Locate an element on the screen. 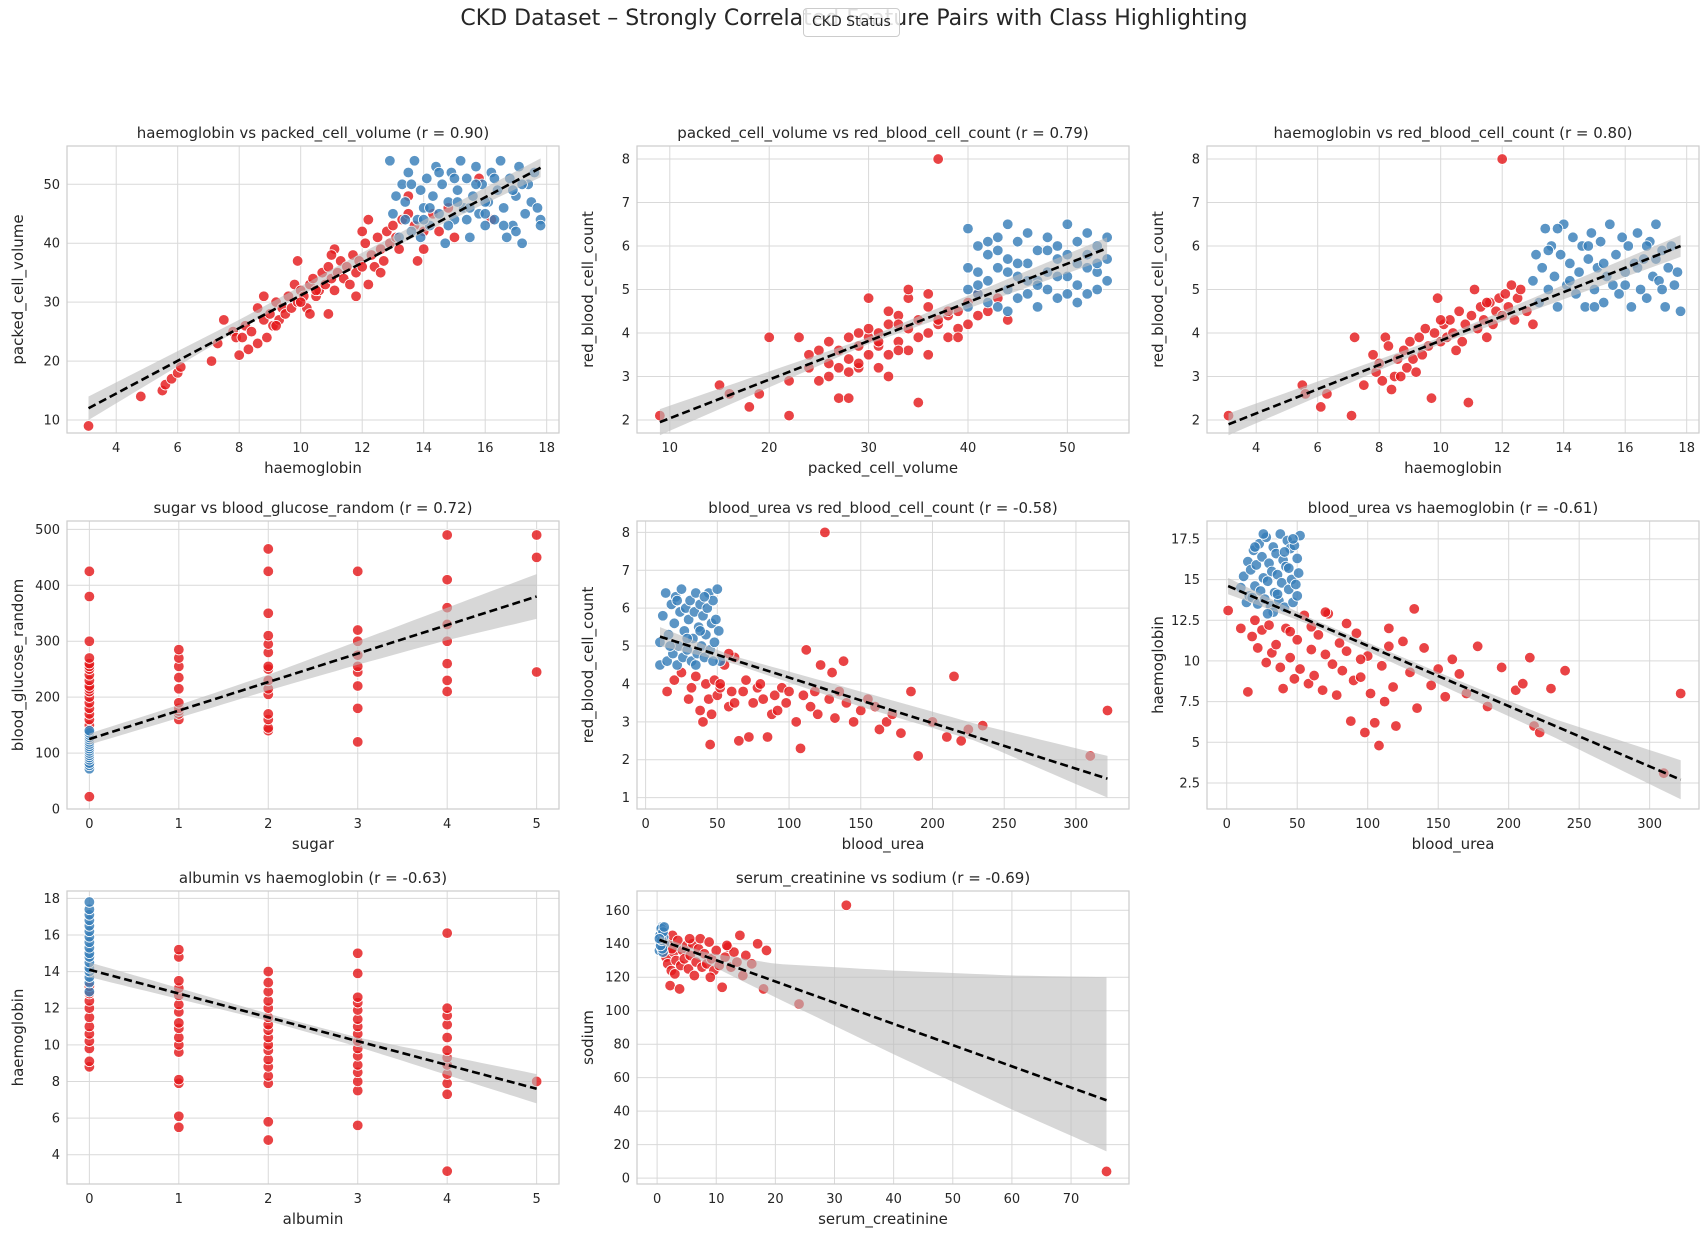  y-tick-label: 7.5 is located at coordinates (1189, 702).